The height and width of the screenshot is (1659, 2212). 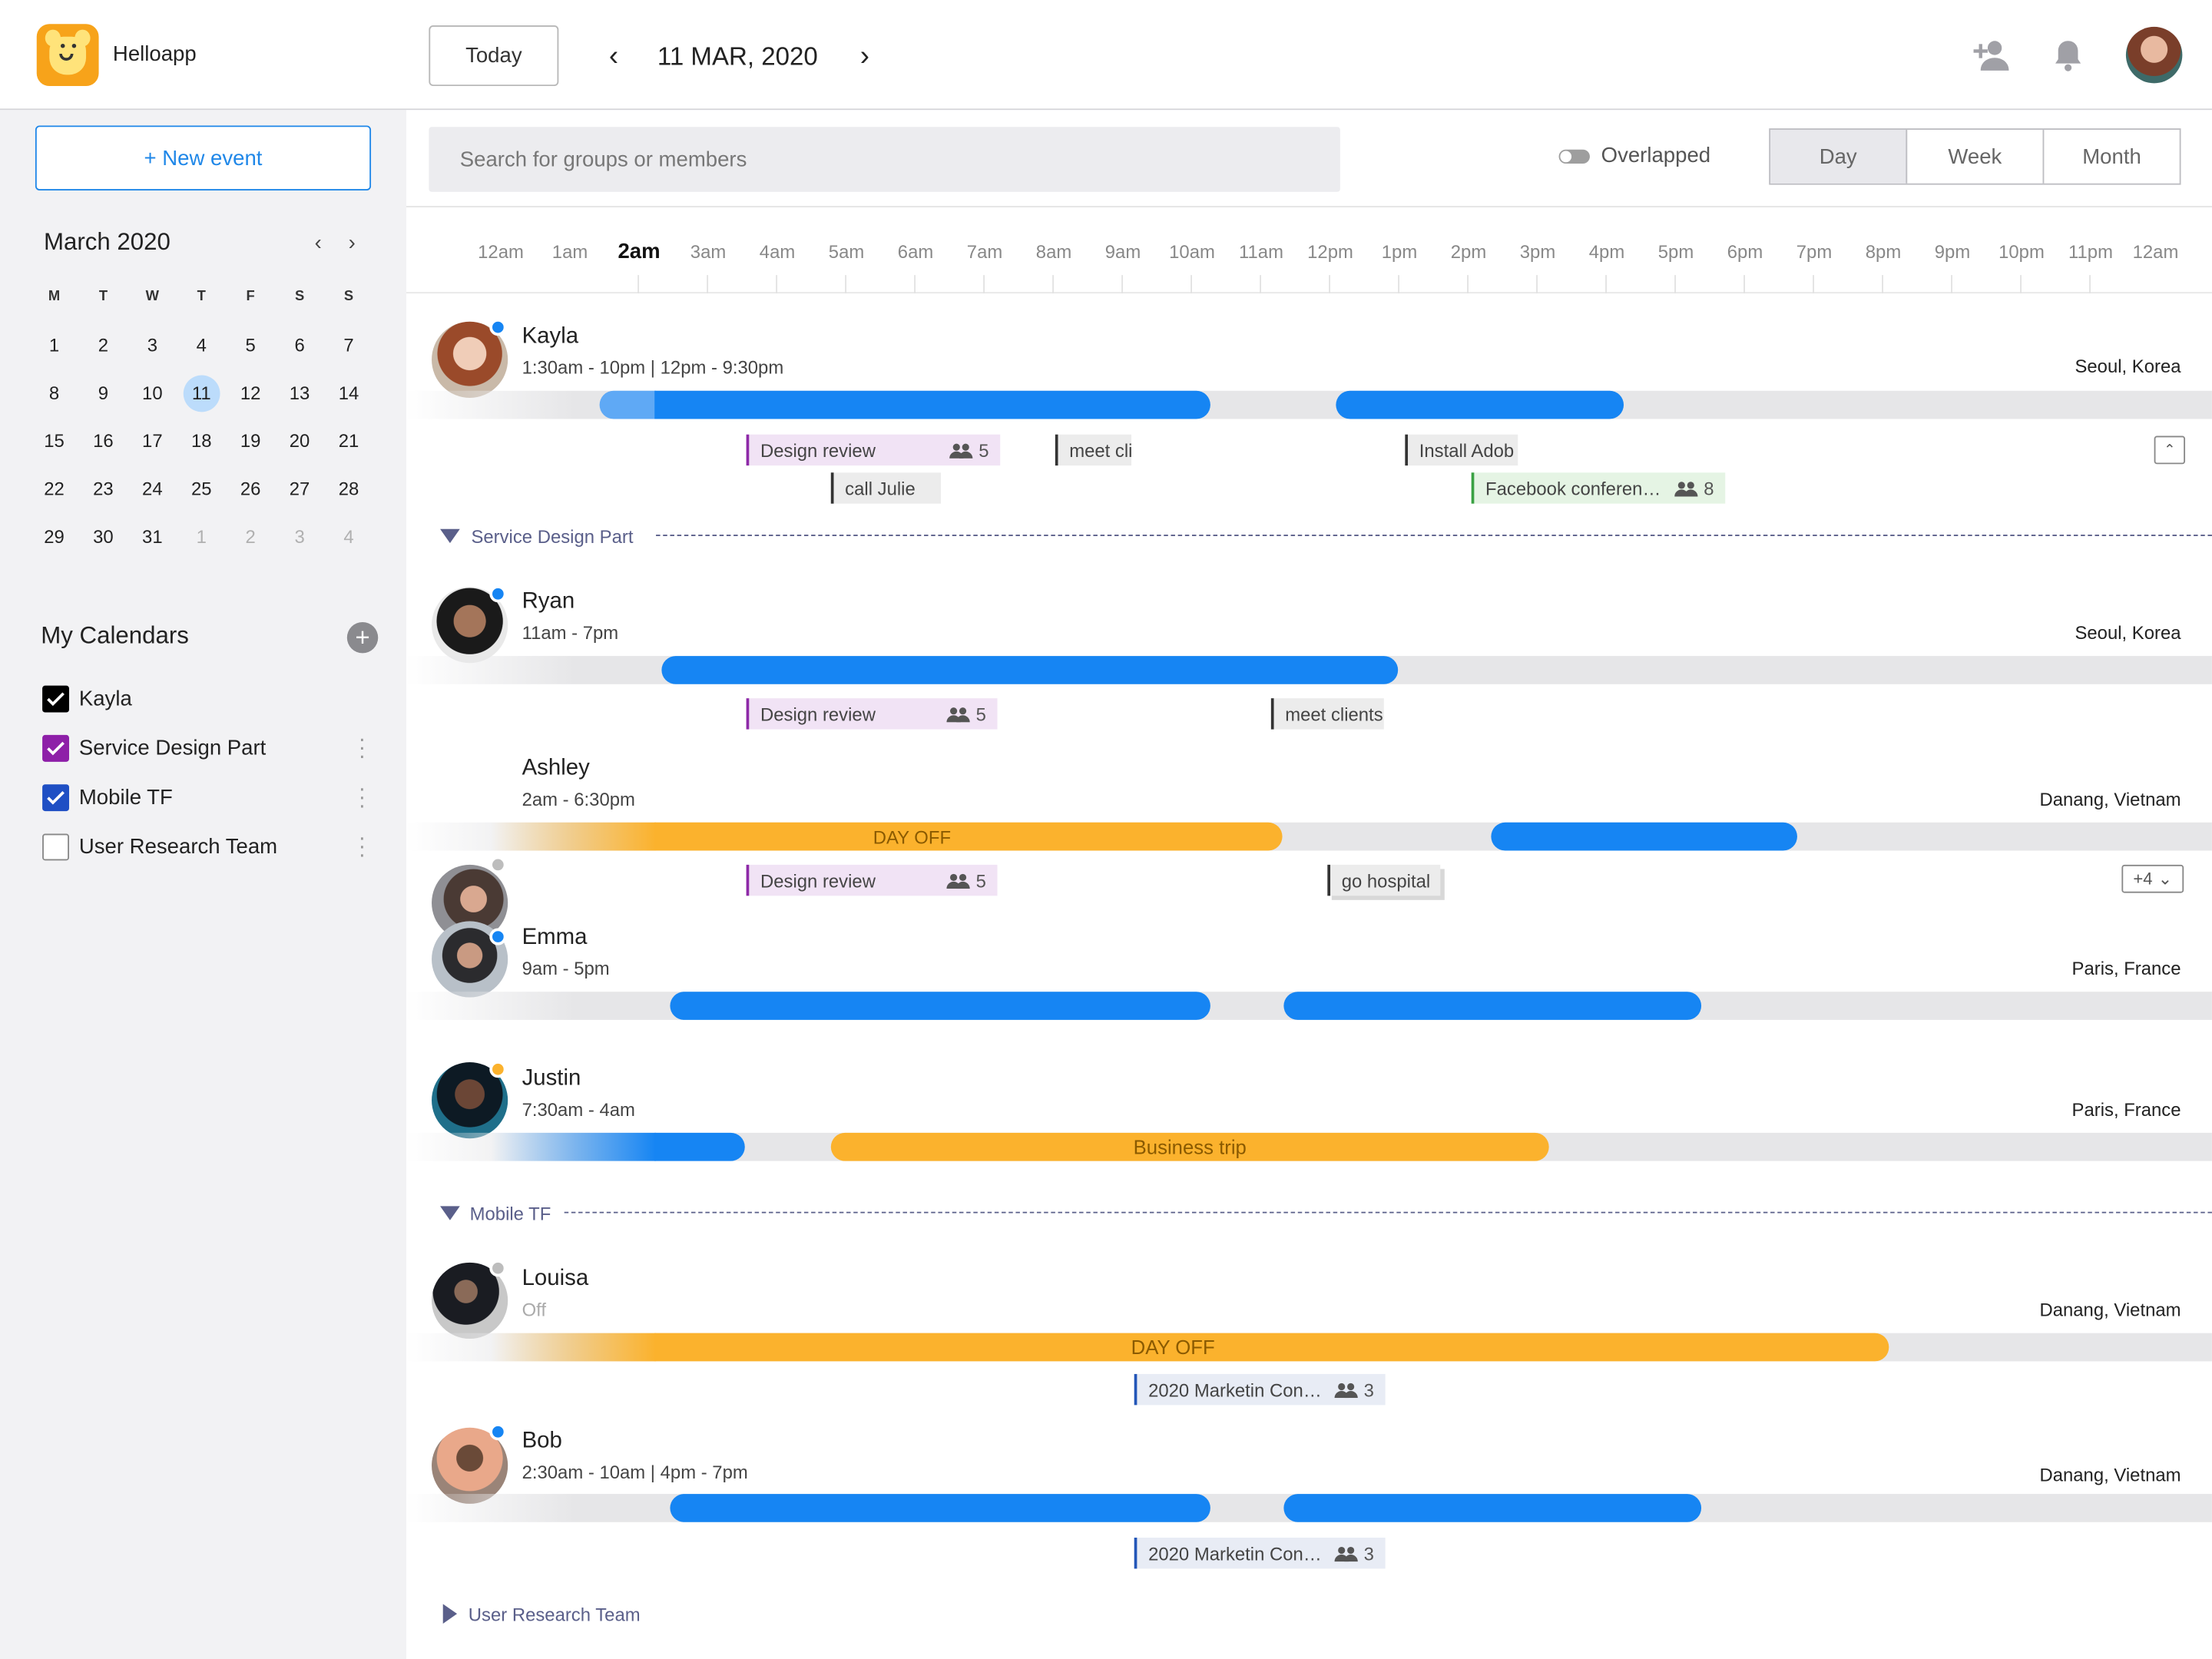 What do you see at coordinates (318, 243) in the screenshot?
I see `mini-cal-prev-icon: ‹` at bounding box center [318, 243].